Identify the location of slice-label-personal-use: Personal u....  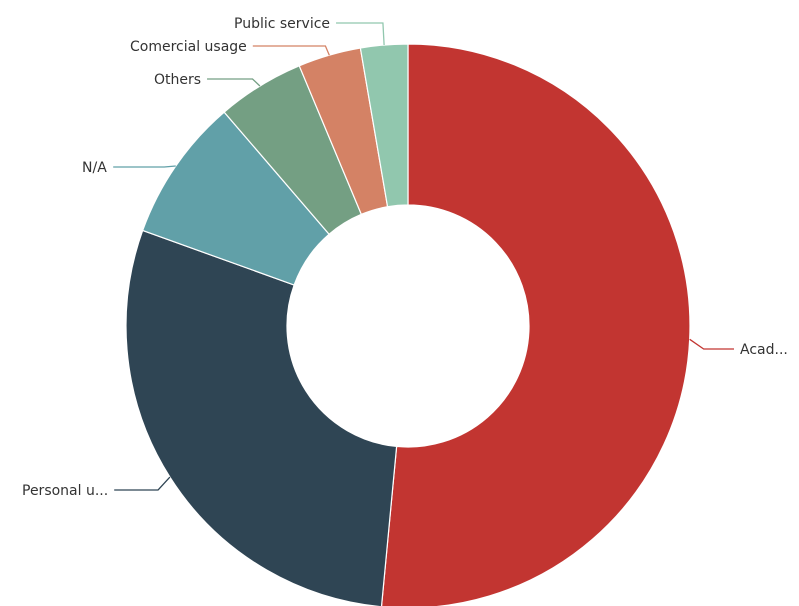
(65, 491).